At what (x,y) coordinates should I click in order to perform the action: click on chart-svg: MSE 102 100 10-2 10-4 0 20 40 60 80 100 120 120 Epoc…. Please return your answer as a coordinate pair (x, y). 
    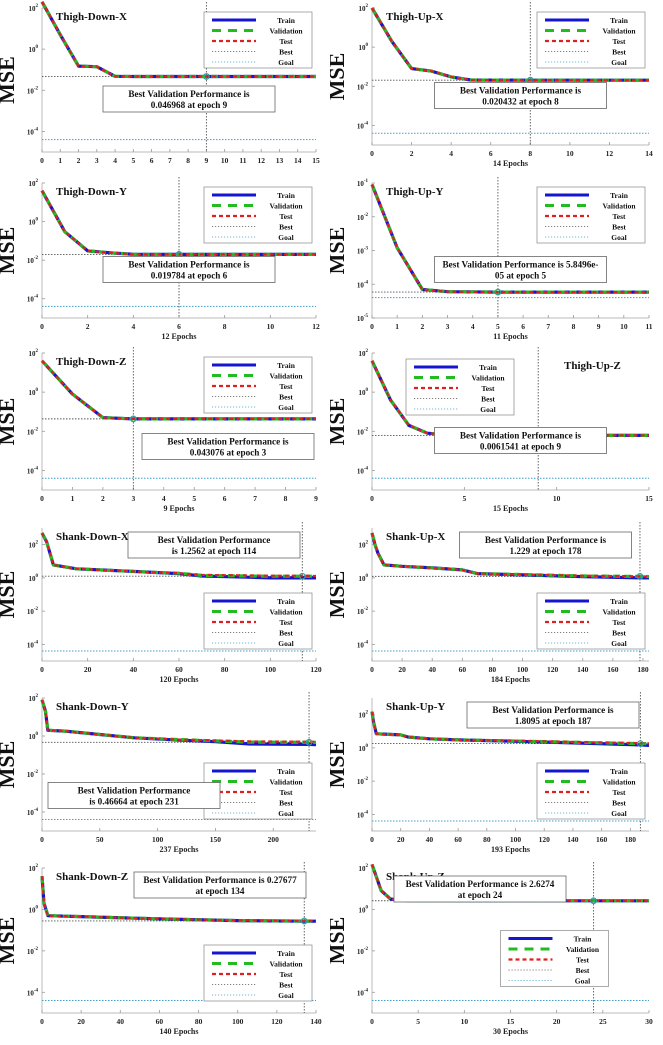
    Looking at the image, I should click on (161, 603).